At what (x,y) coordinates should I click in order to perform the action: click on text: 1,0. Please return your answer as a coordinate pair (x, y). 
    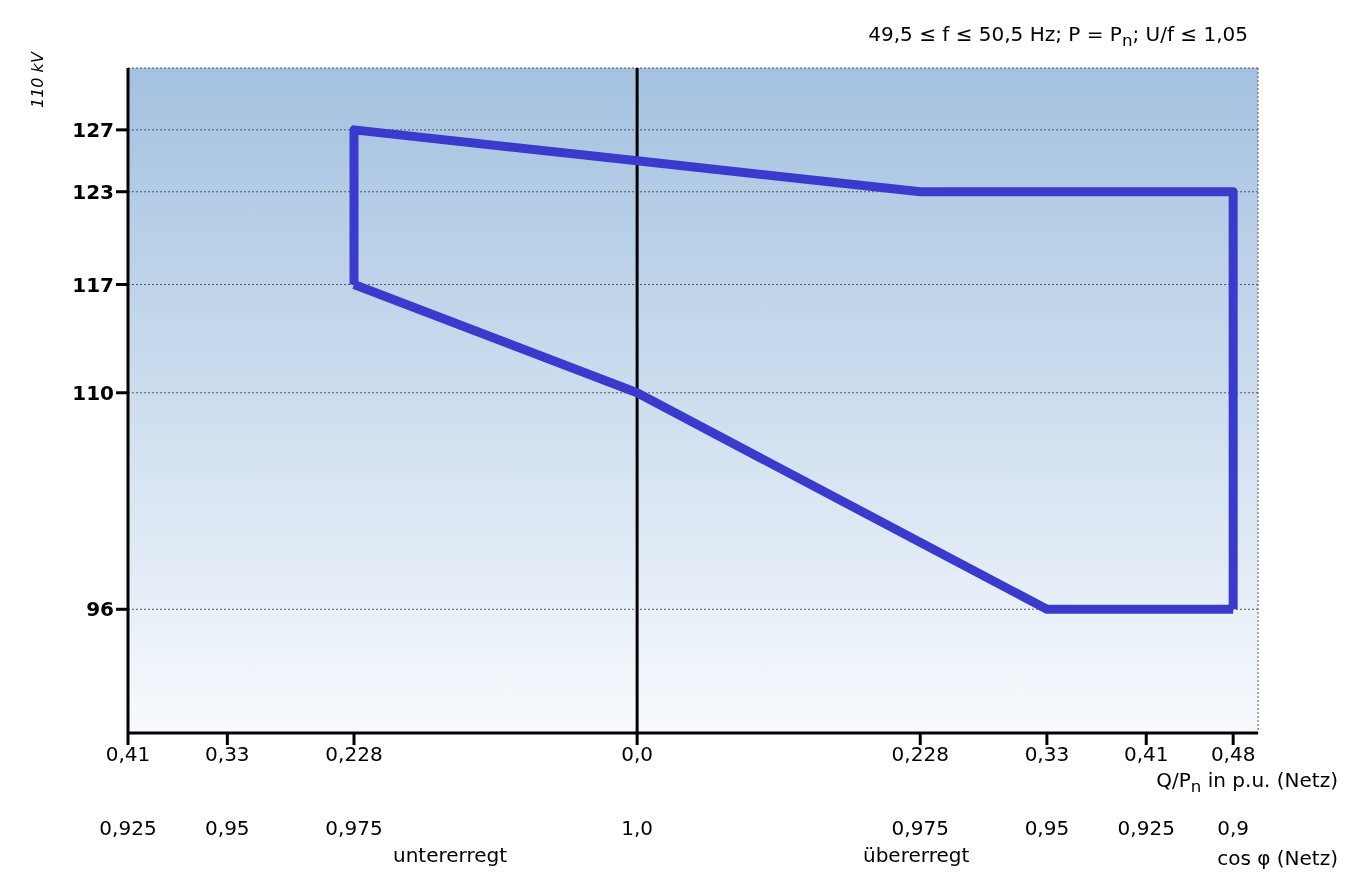
    Looking at the image, I should click on (637, 828).